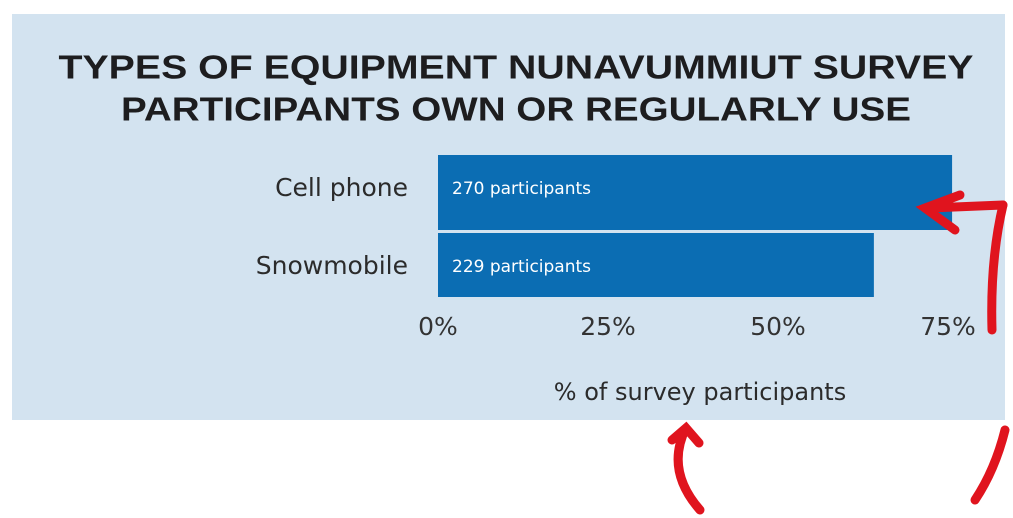 The width and height of the screenshot is (1013, 518). What do you see at coordinates (516, 109) in the screenshot?
I see `chart-title: PARTICIPANTS OWN OR REGULARLY USE` at bounding box center [516, 109].